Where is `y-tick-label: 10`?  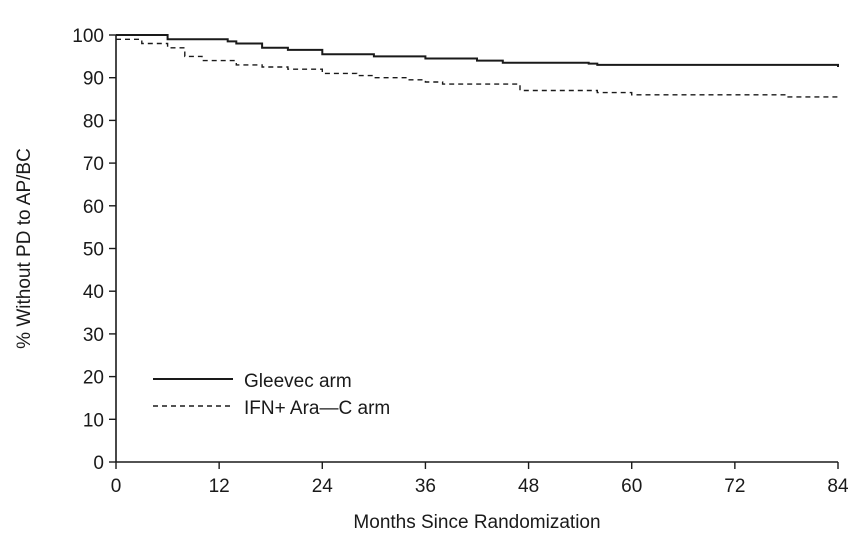 y-tick-label: 10 is located at coordinates (93, 420).